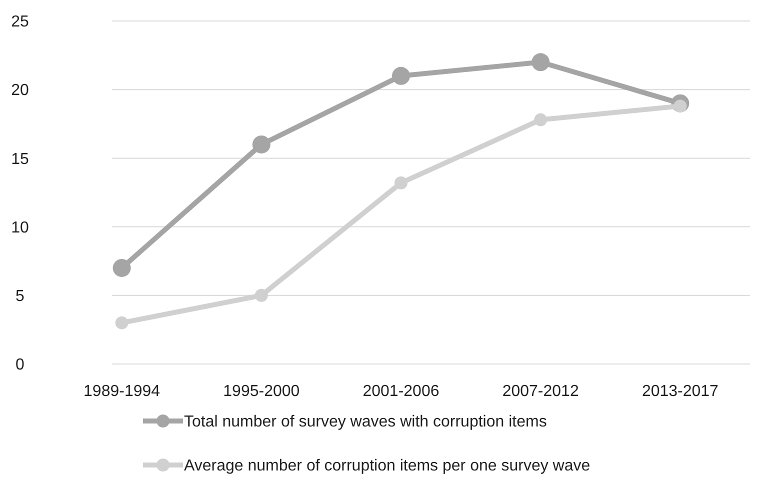 Image resolution: width=758 pixels, height=496 pixels. Describe the element at coordinates (20, 91) in the screenshot. I see `y-tick-label: 20` at that location.